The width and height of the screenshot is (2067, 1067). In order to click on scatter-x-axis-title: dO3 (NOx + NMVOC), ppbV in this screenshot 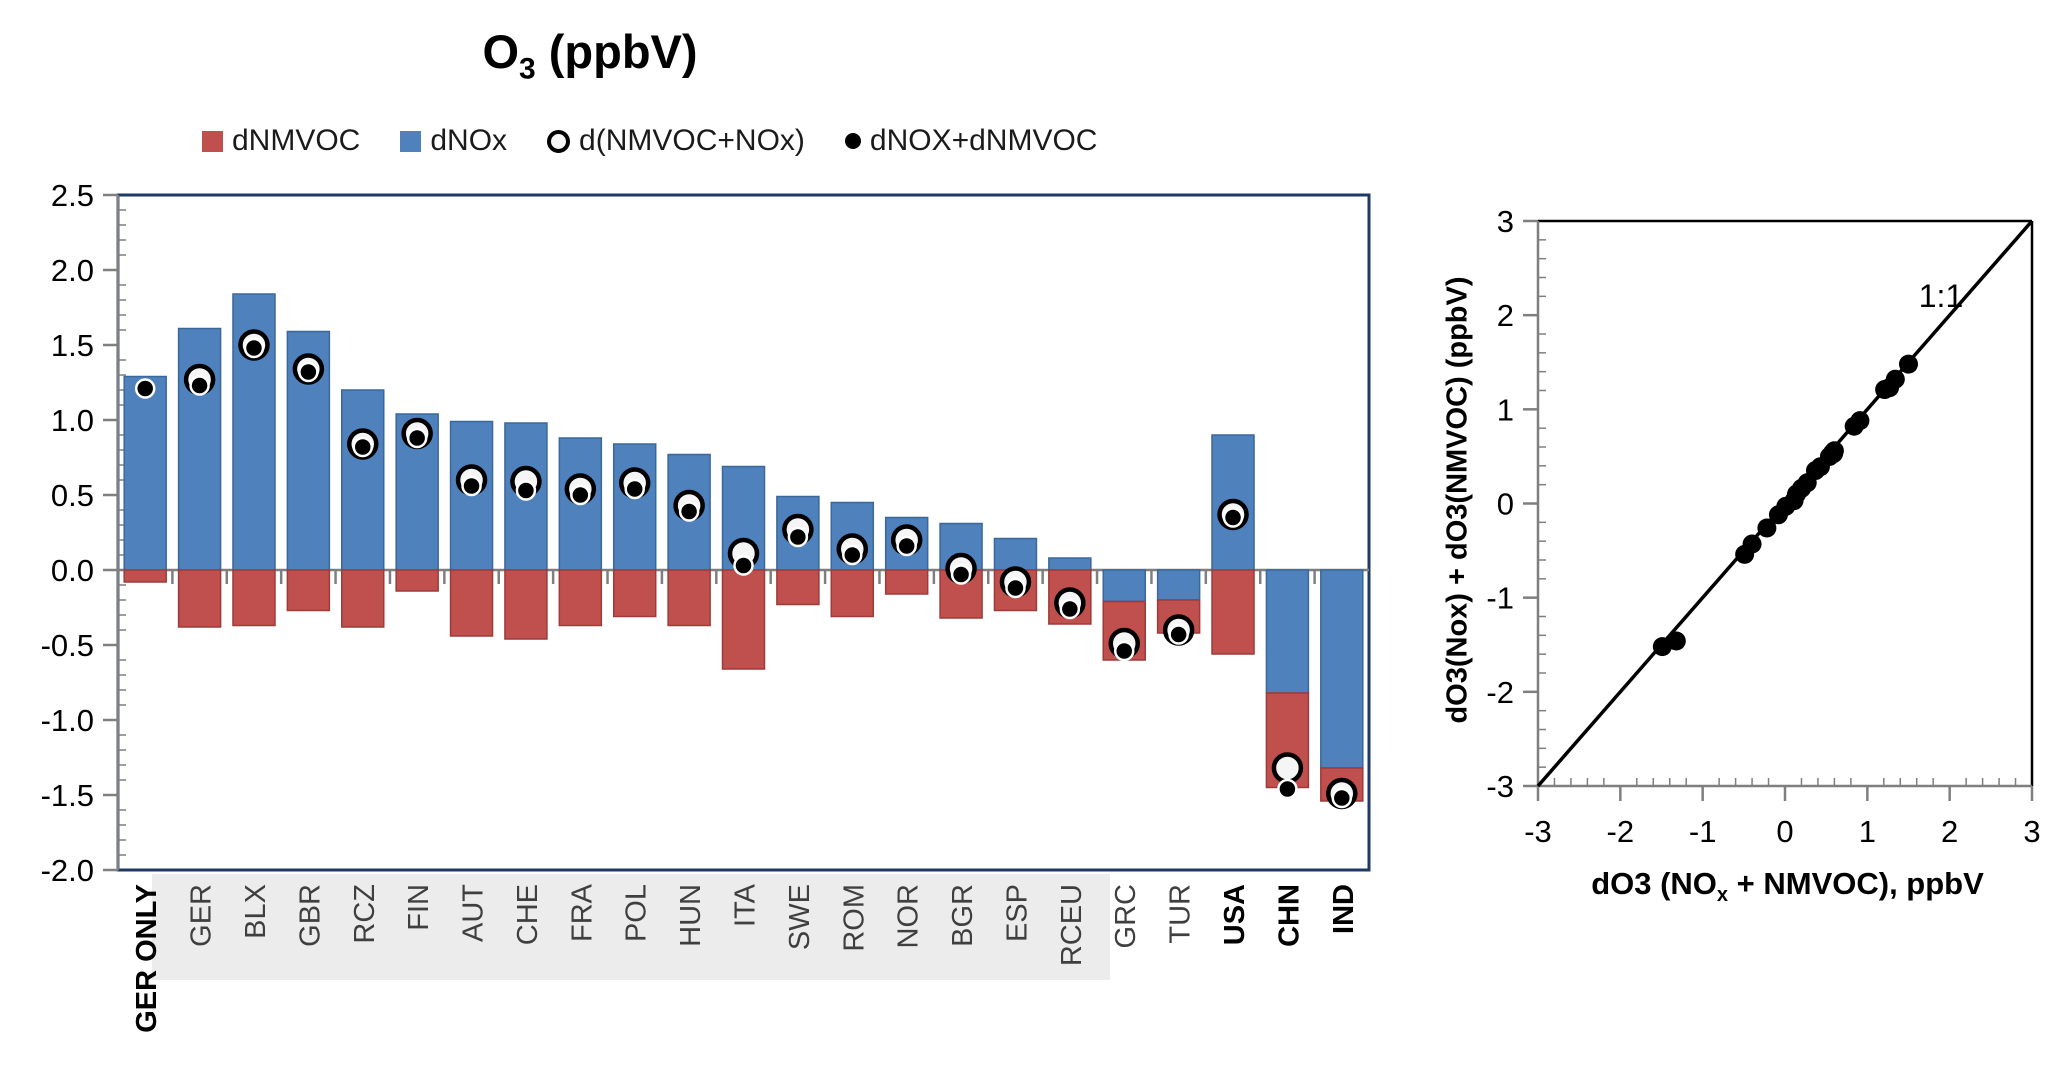, I will do `click(1787, 886)`.